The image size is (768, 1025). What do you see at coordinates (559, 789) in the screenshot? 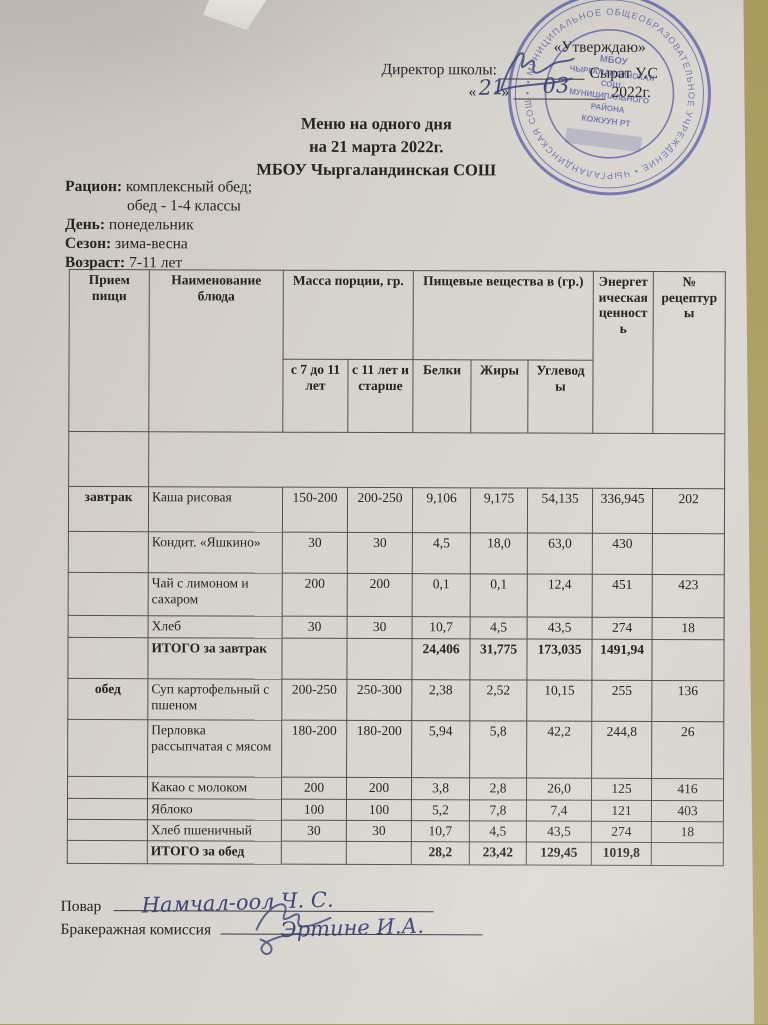
I see `cell-carbs: 26,0` at bounding box center [559, 789].